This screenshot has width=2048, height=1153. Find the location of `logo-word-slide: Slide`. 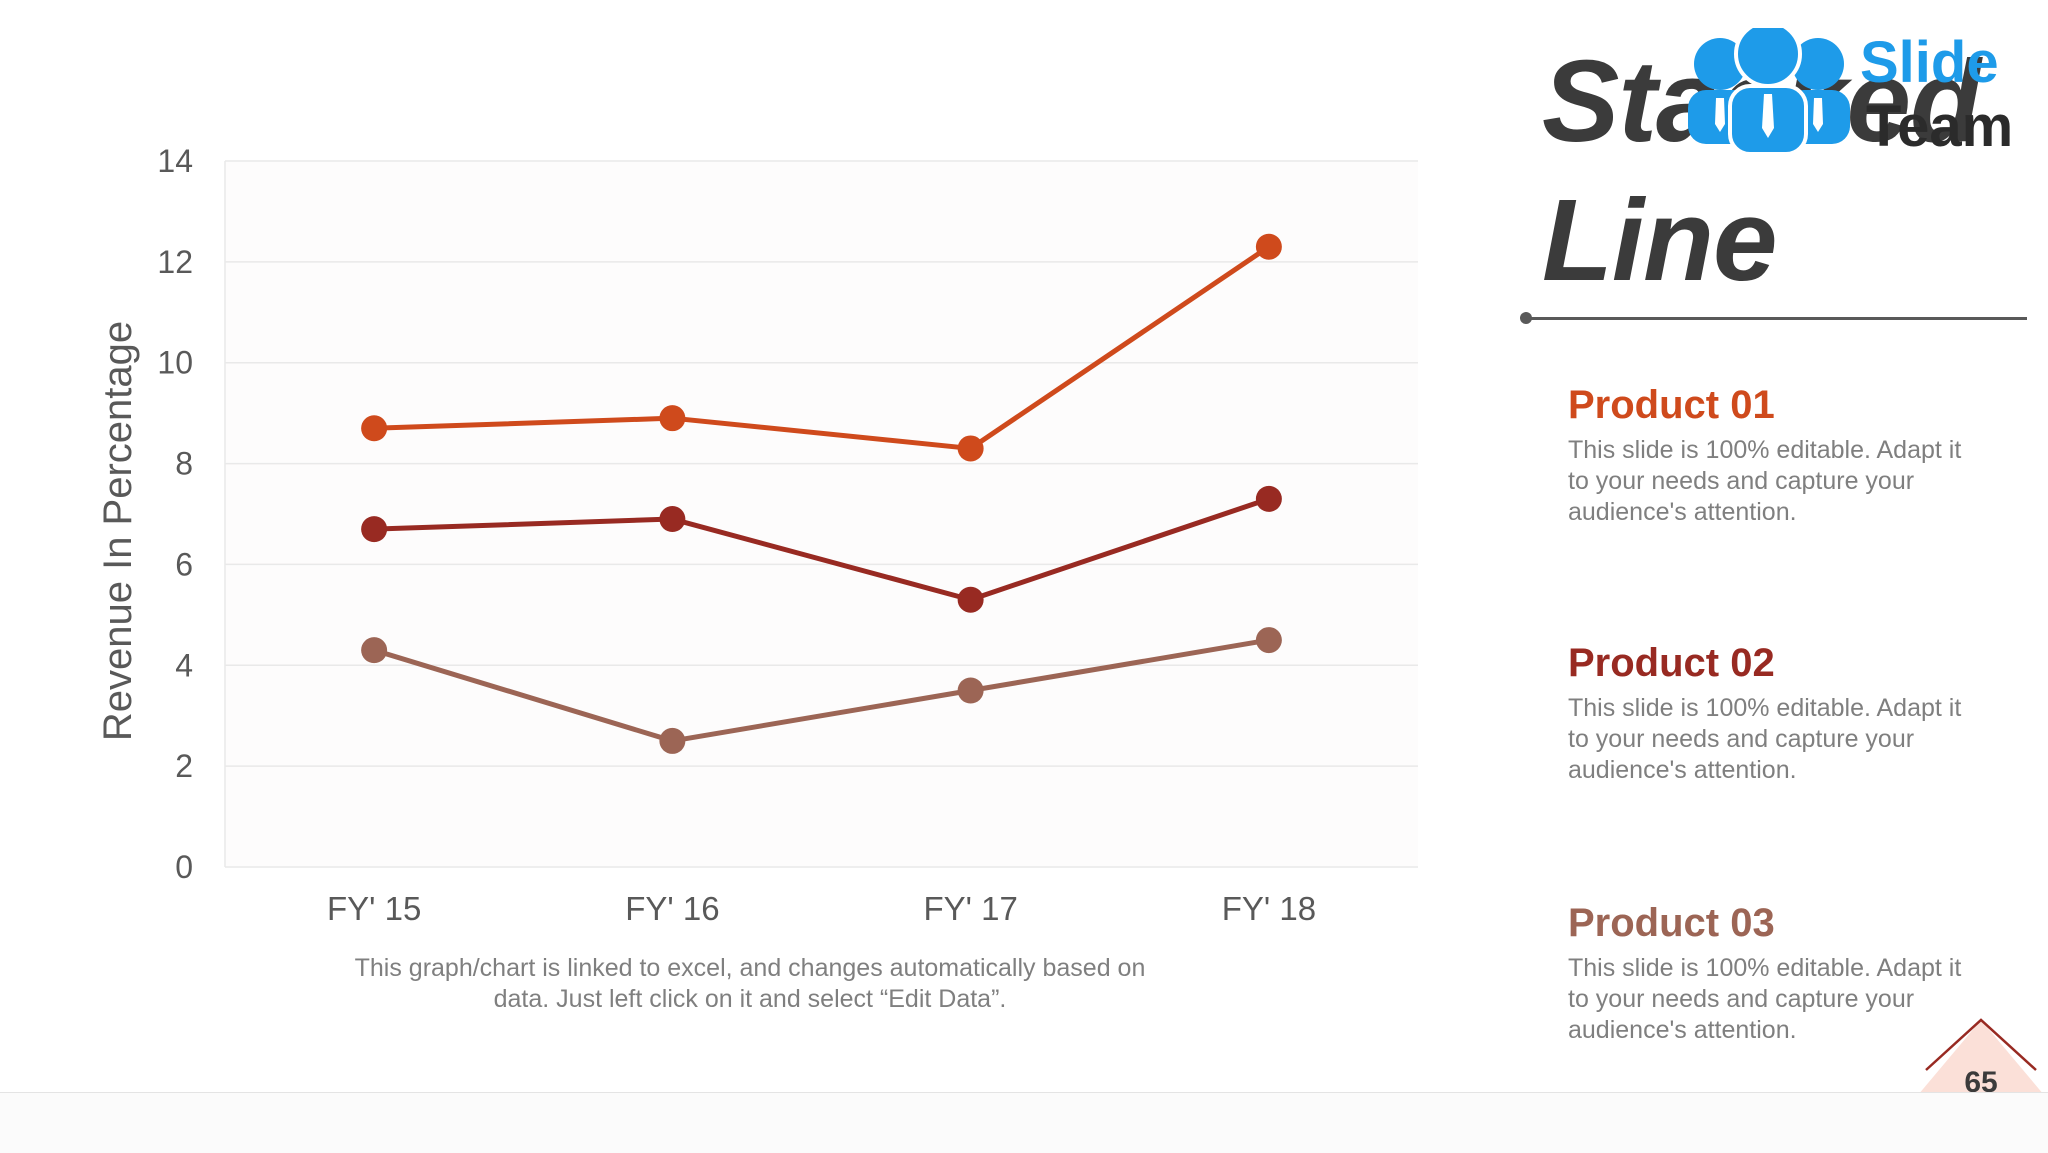

logo-word-slide: Slide is located at coordinates (1929, 62).